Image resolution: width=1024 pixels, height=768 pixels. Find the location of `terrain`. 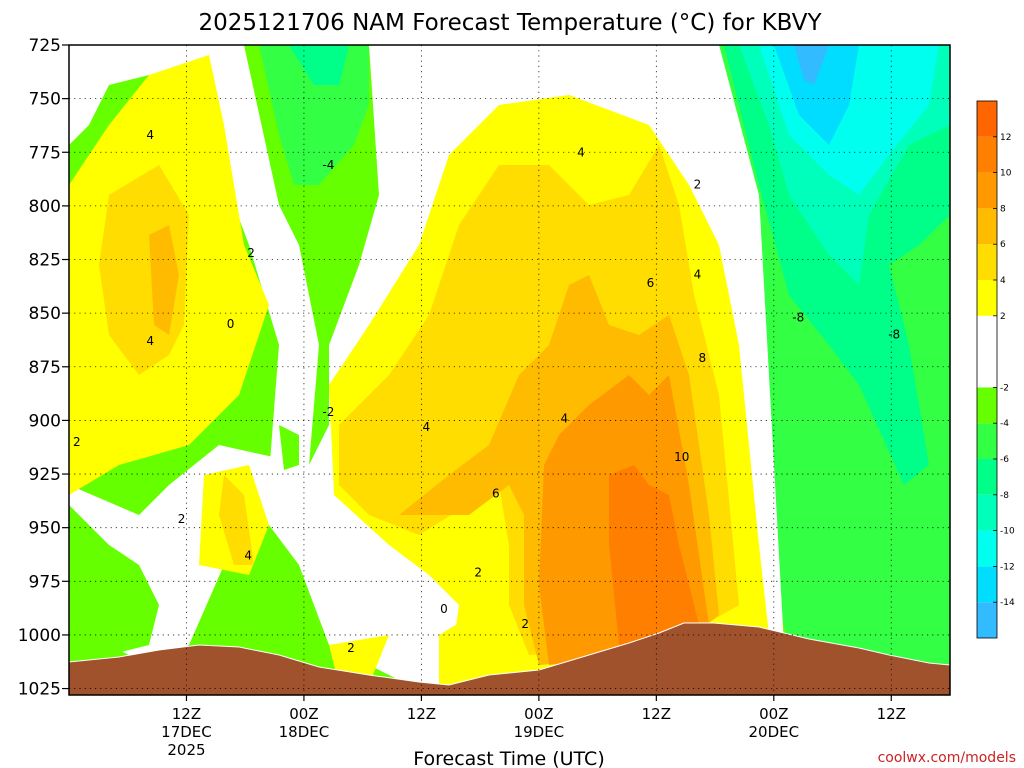

terrain is located at coordinates (509, 658).